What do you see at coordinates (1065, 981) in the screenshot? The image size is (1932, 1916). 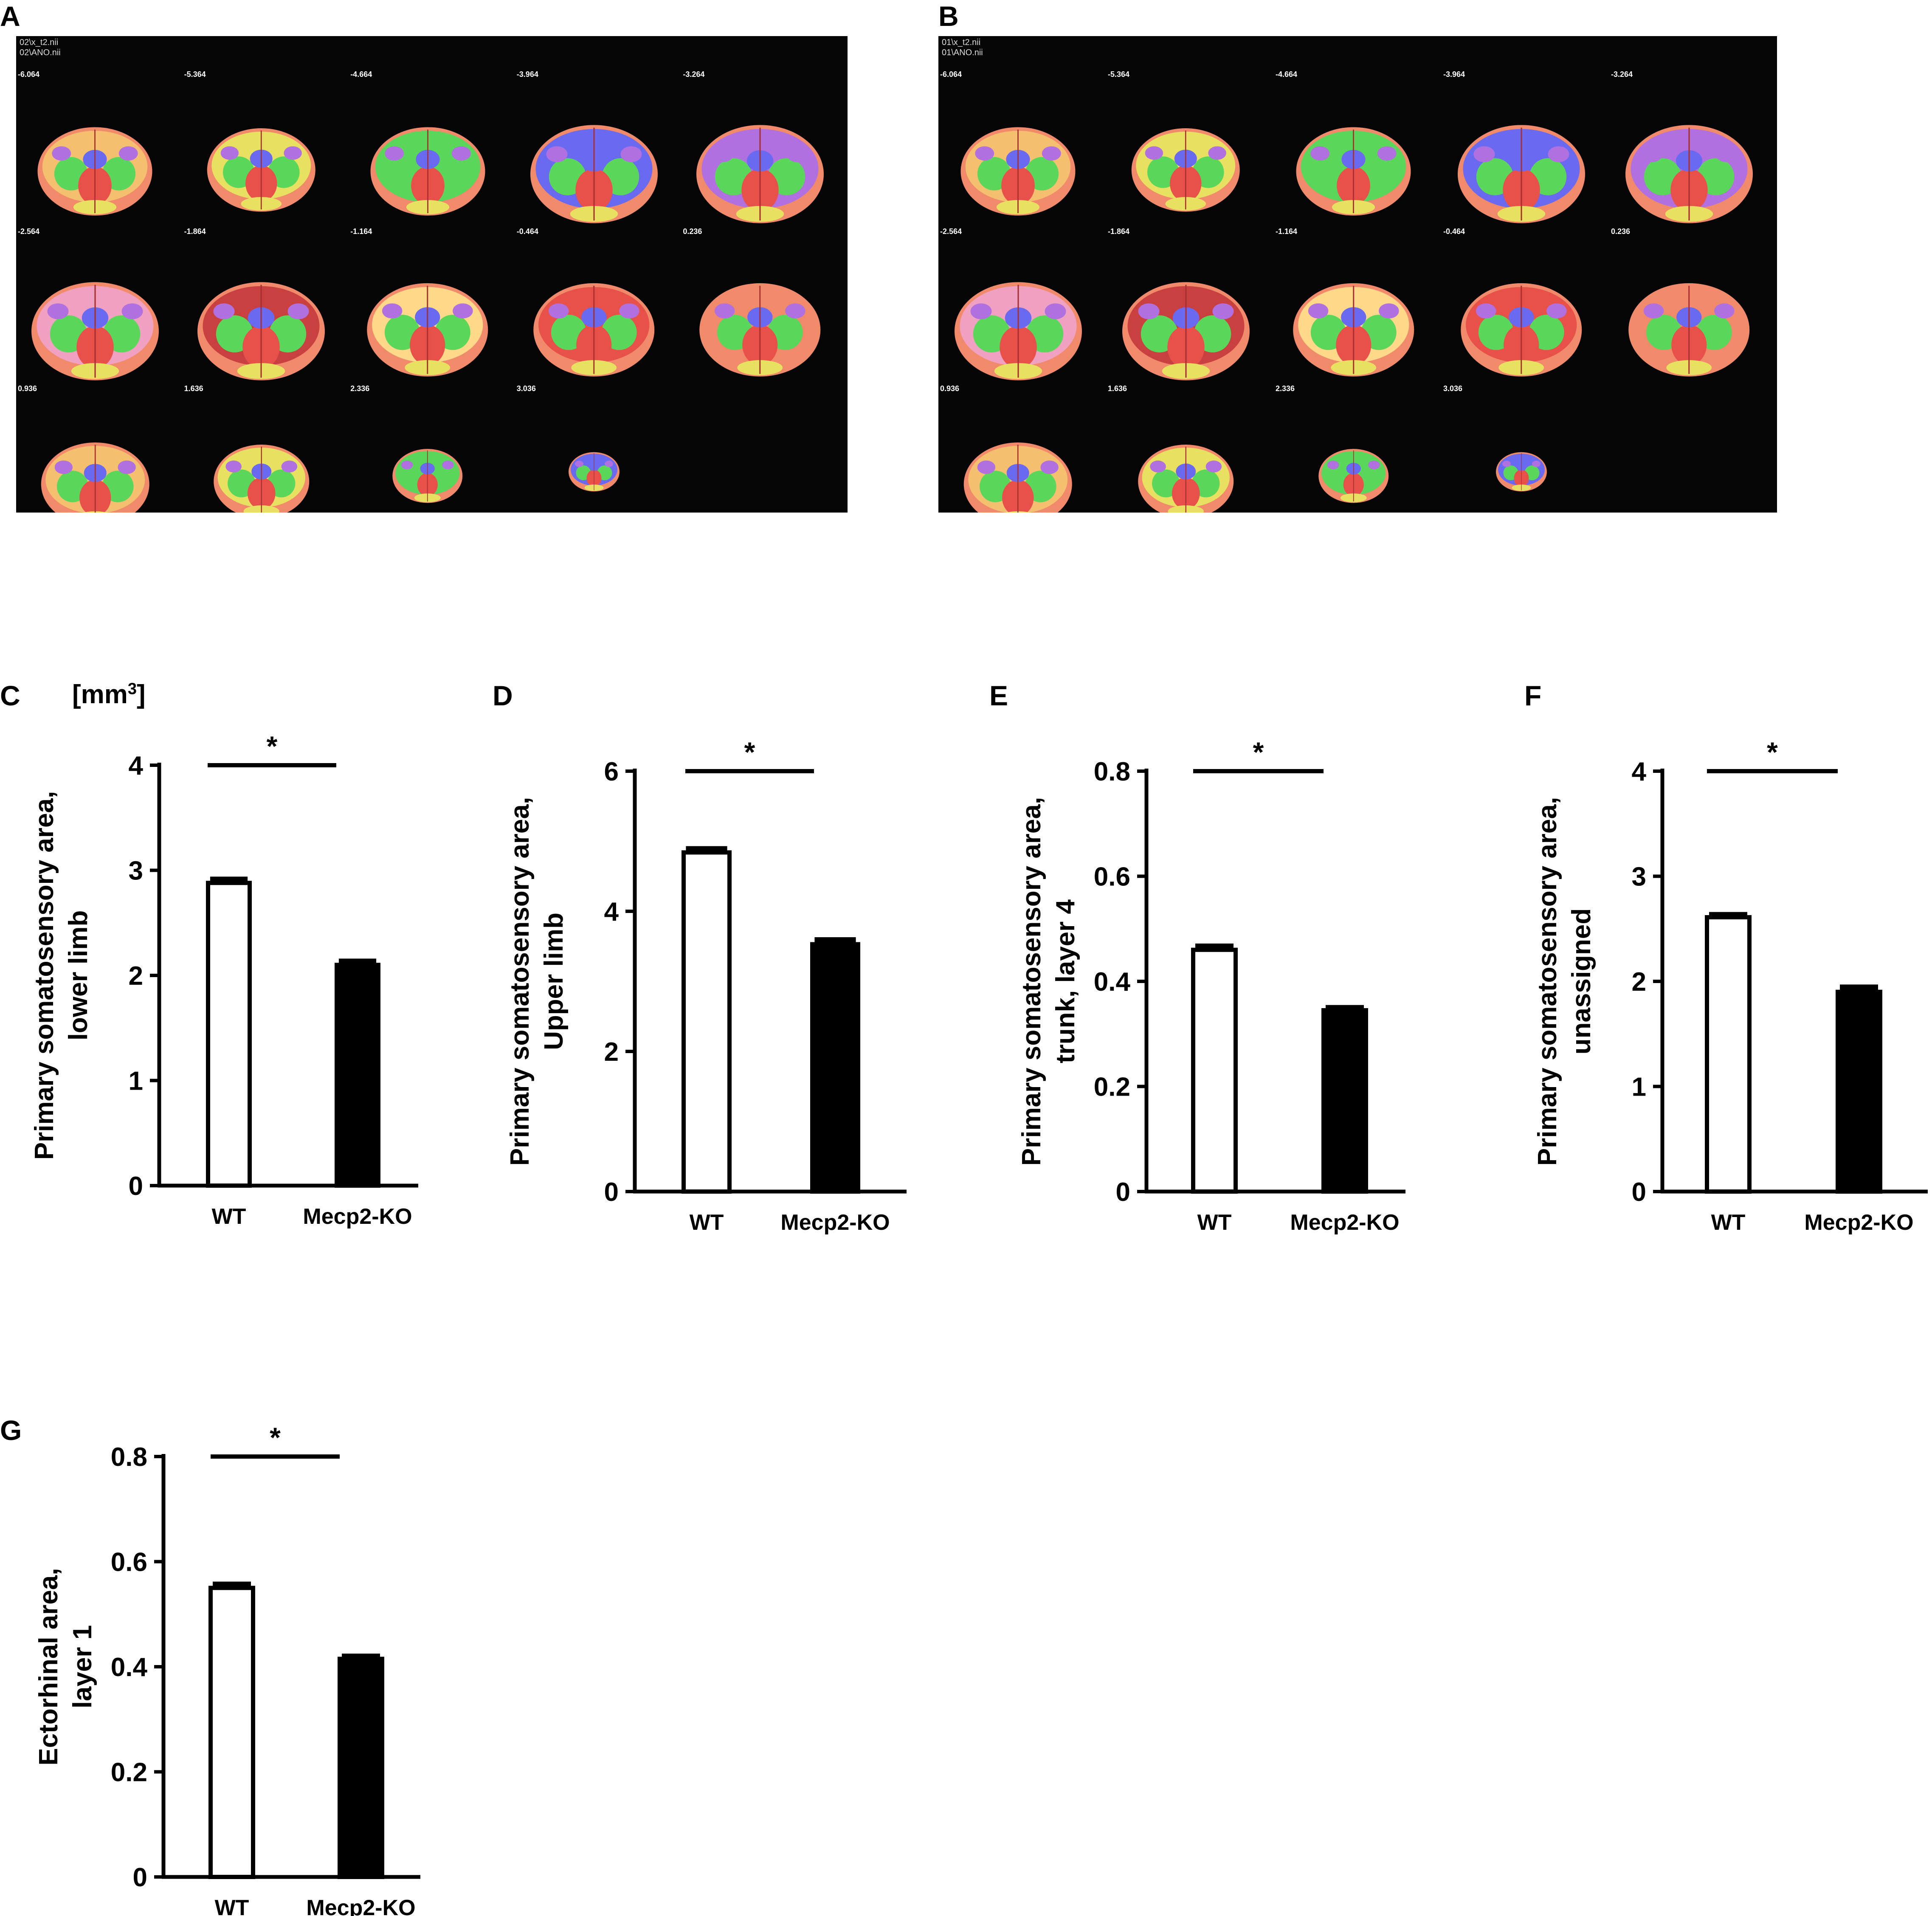 I see `y-axis-label-line-2: trunk, layer 4` at bounding box center [1065, 981].